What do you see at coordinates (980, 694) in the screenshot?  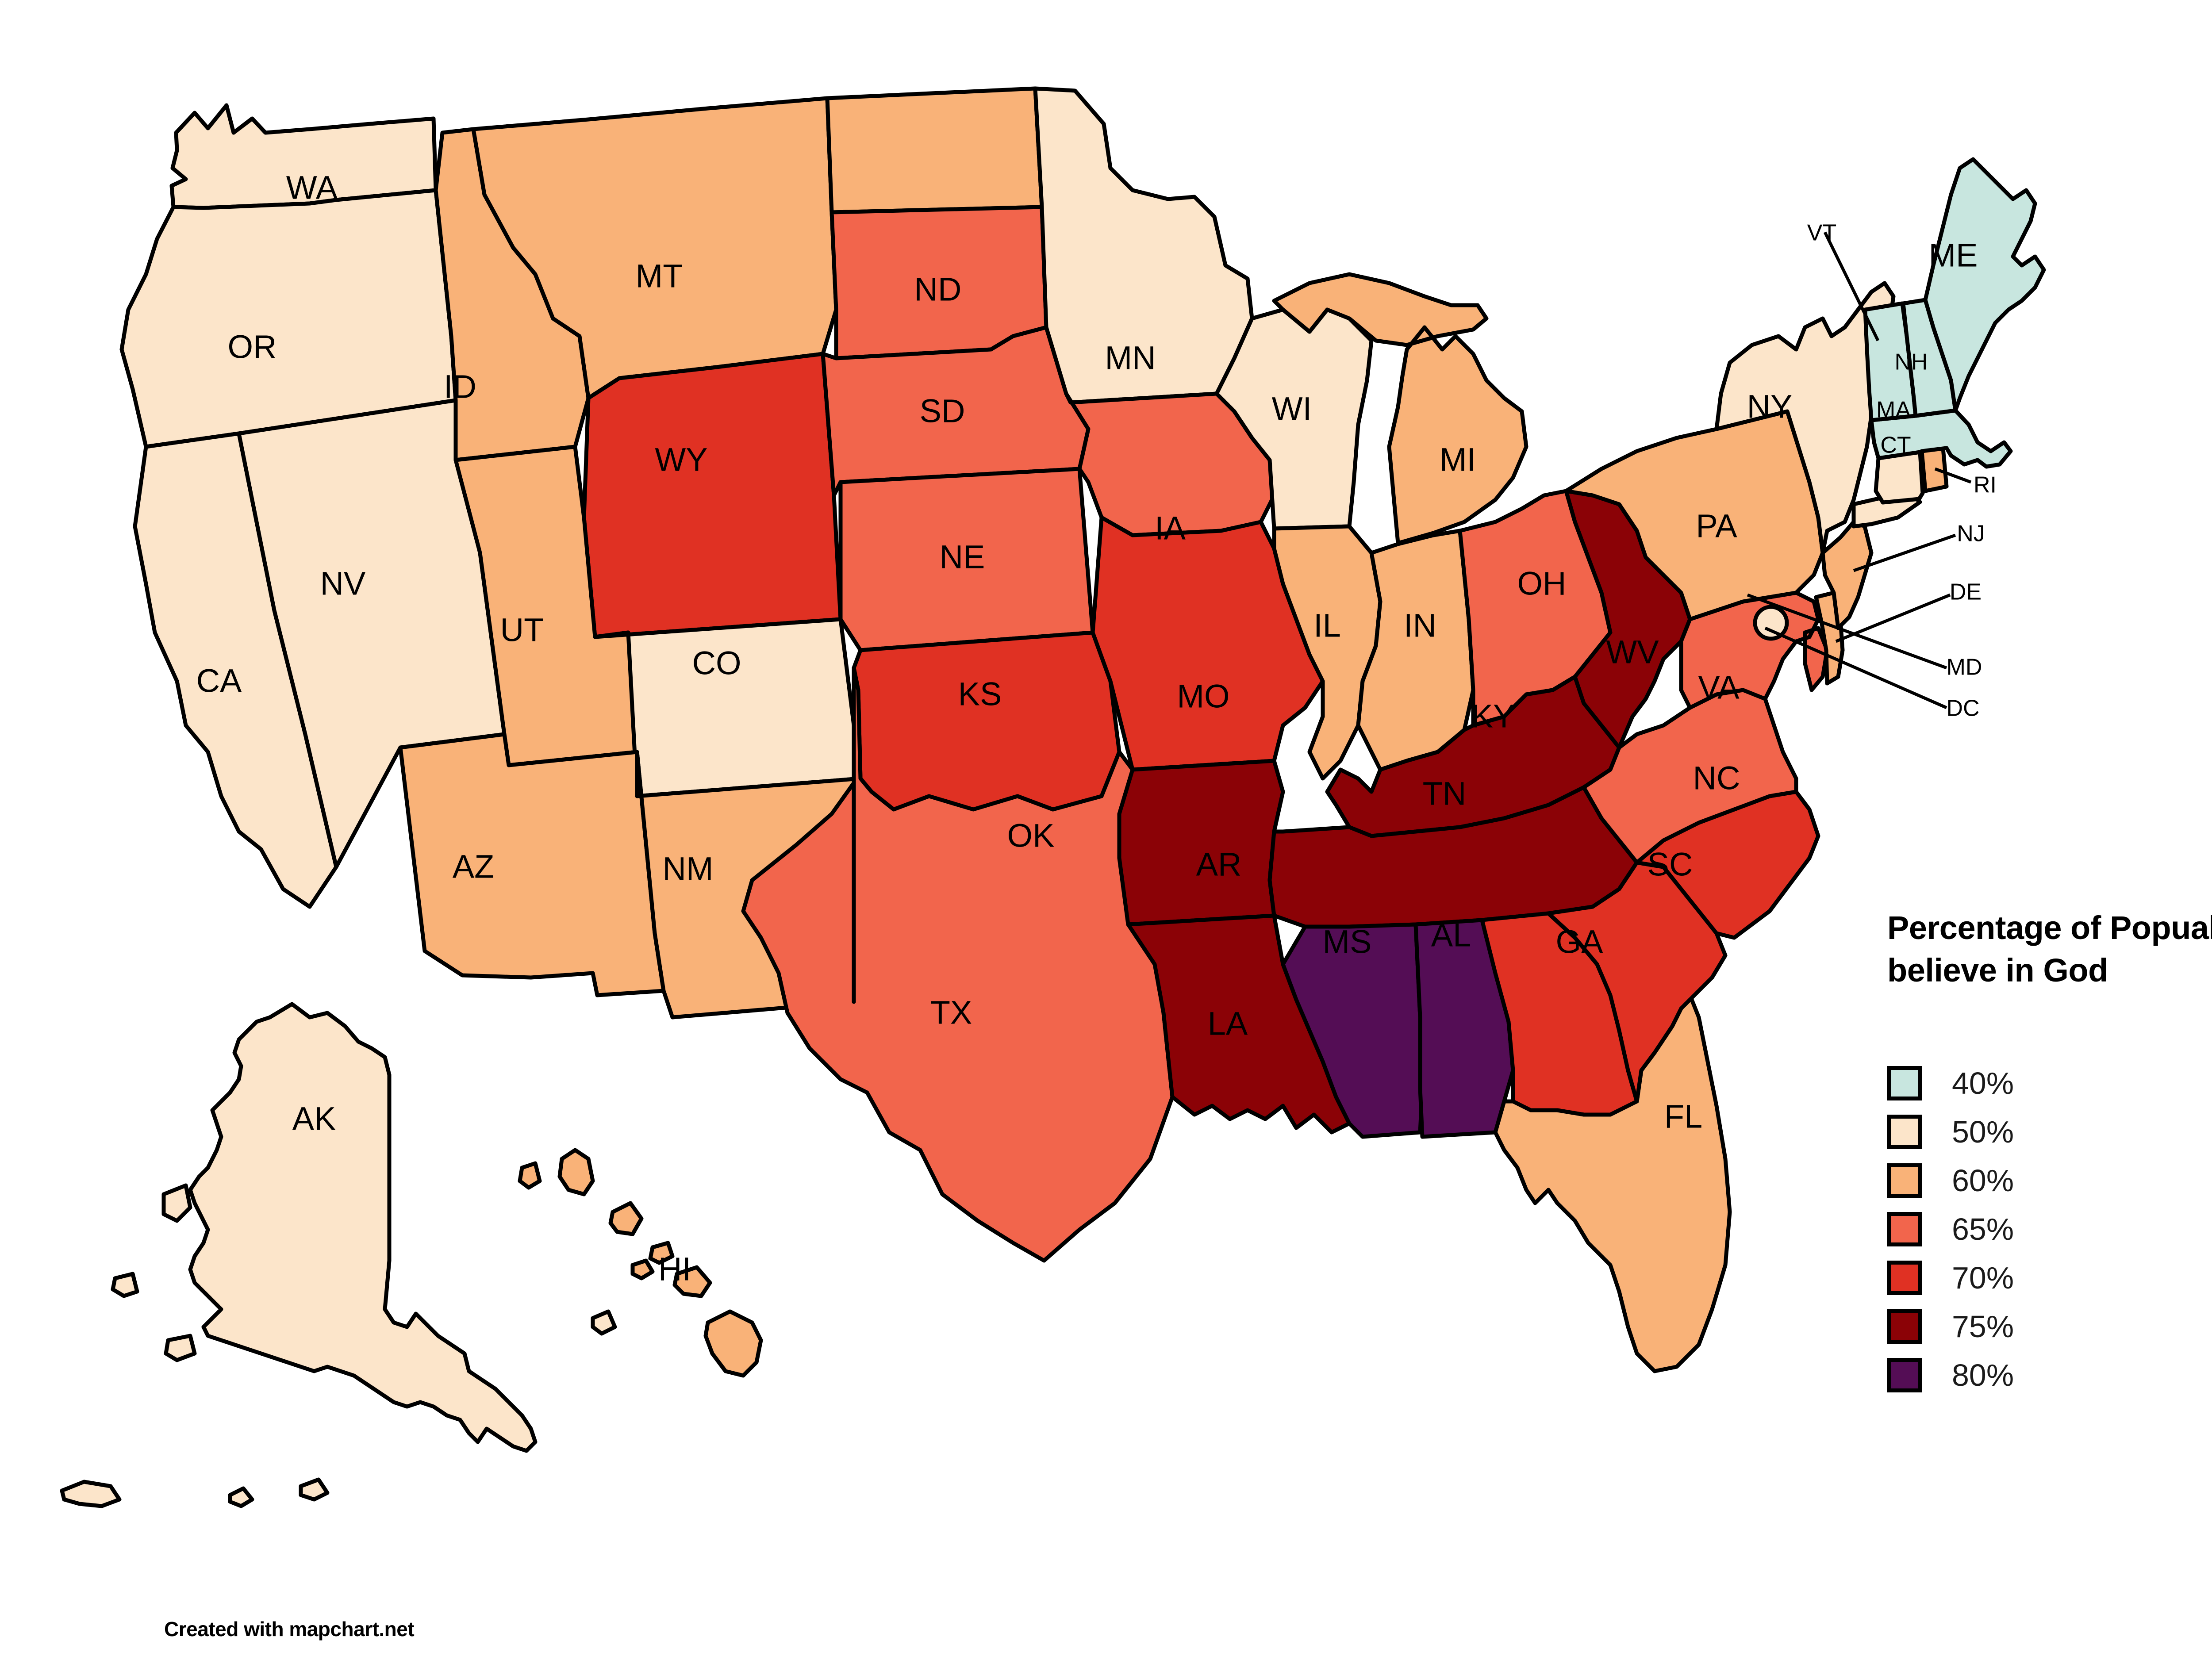 I see `state-label-KS: KS` at bounding box center [980, 694].